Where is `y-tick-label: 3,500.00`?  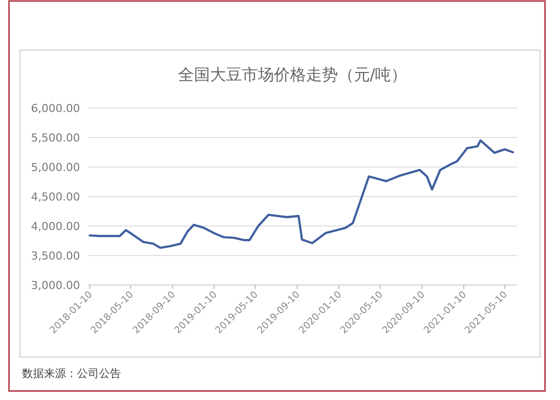 y-tick-label: 3,500.00 is located at coordinates (55, 256).